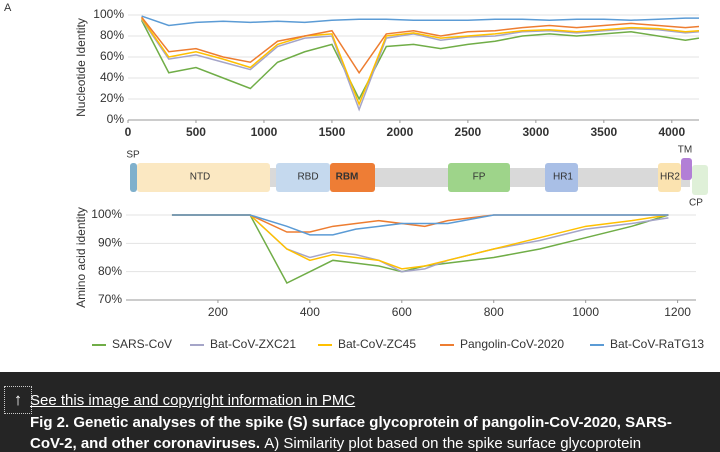 The width and height of the screenshot is (720, 452). I want to click on domain-label: HR2, so click(670, 177).